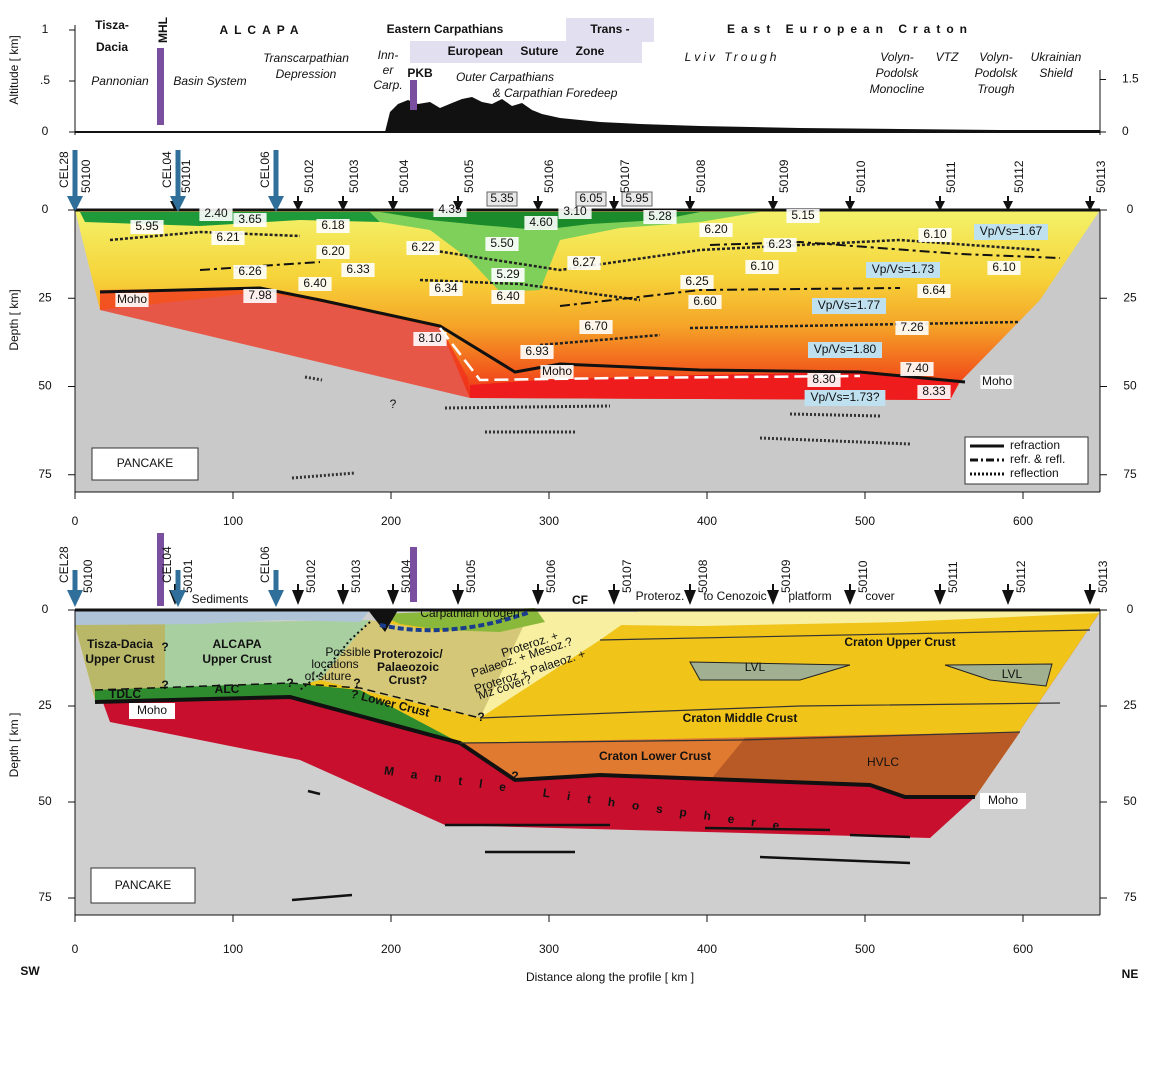 Image resolution: width=1154 pixels, height=1066 pixels. I want to click on topography, so click(742, 114).